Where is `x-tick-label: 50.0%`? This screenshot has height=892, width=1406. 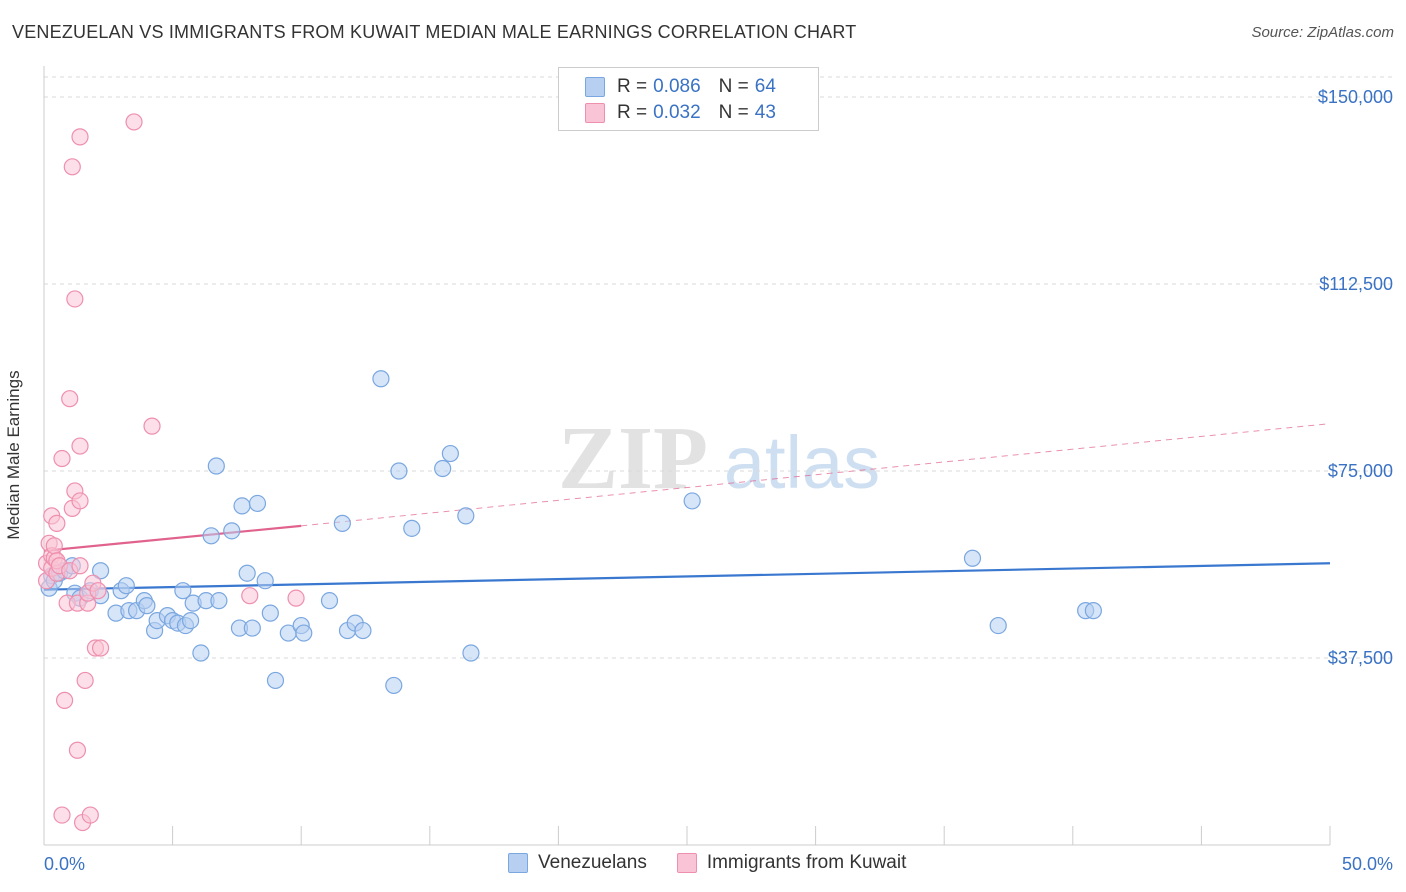 x-tick-label: 50.0% is located at coordinates (1367, 864).